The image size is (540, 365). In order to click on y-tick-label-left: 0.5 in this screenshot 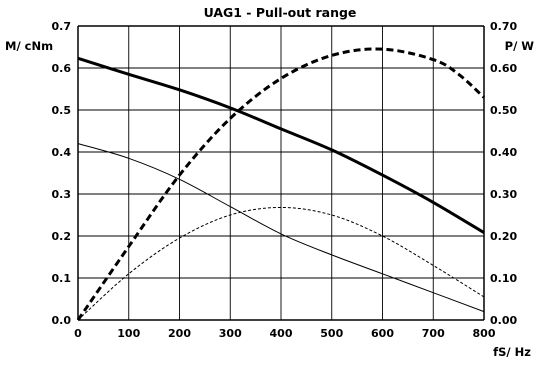, I will do `click(62, 110)`.